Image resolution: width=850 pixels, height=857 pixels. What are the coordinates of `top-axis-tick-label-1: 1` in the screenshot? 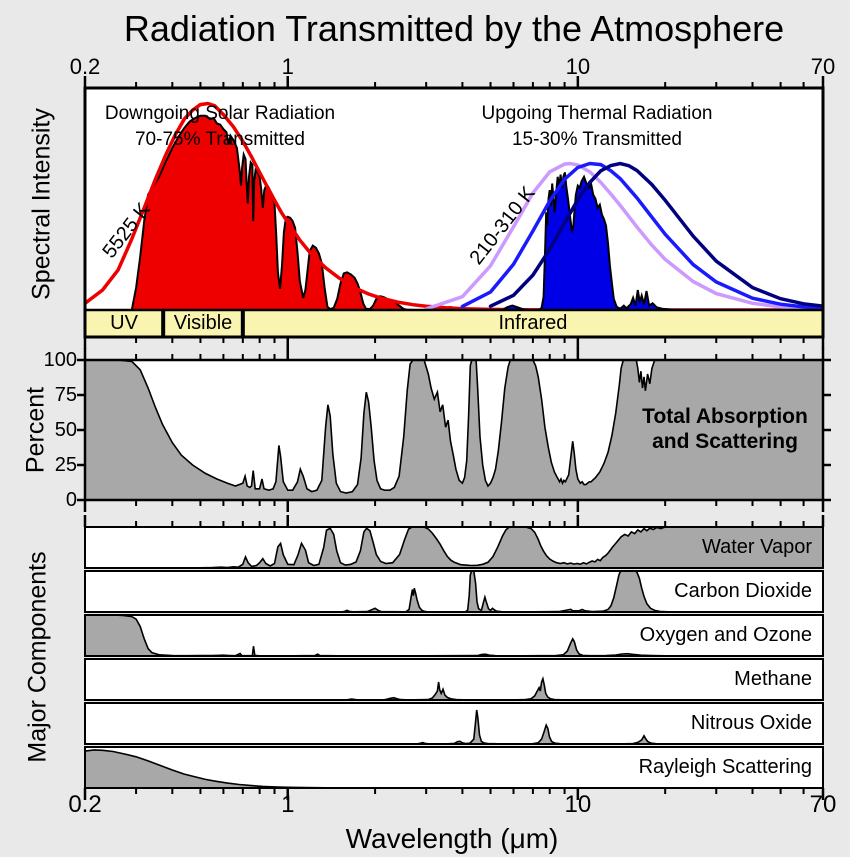 It's located at (287, 66).